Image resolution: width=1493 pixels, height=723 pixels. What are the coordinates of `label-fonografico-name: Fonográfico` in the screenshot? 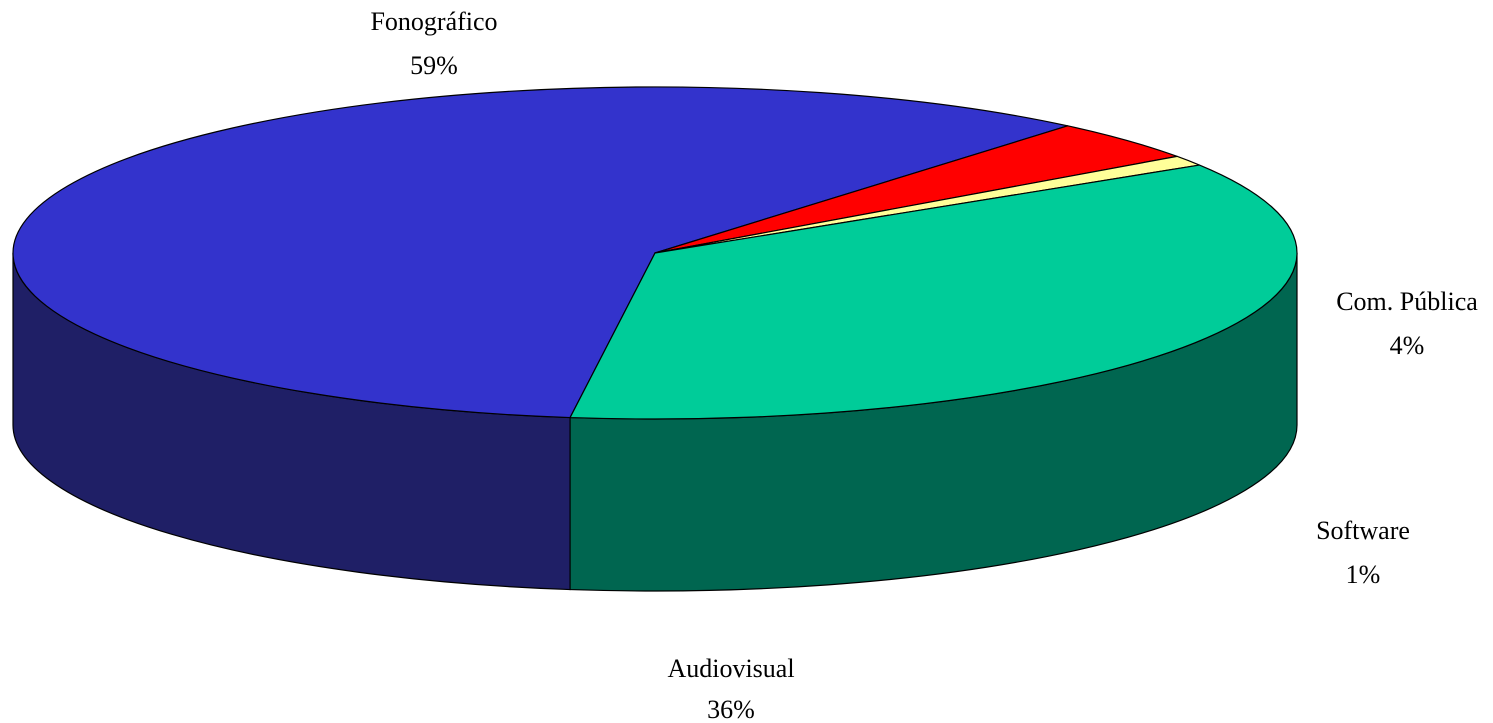 It's located at (433, 21).